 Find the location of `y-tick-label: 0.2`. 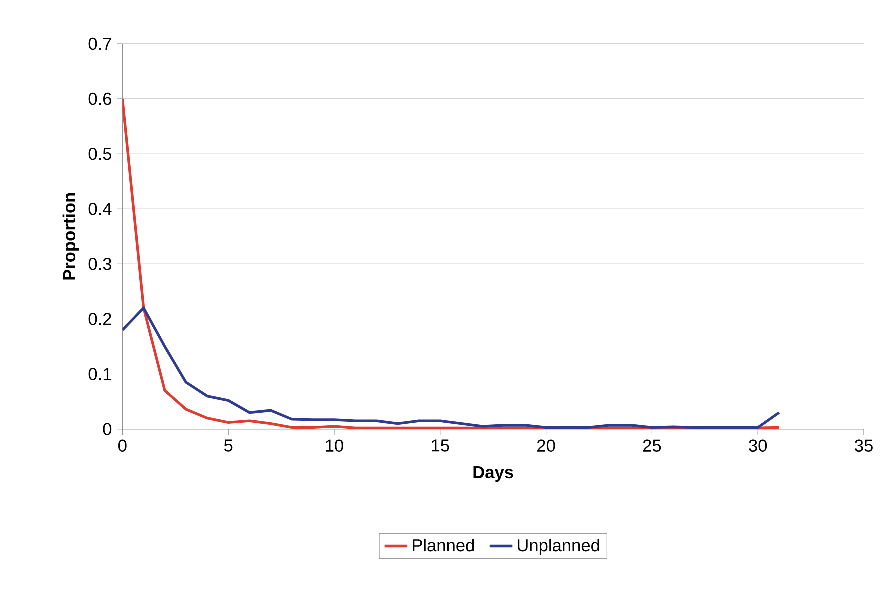

y-tick-label: 0.2 is located at coordinates (100, 319).